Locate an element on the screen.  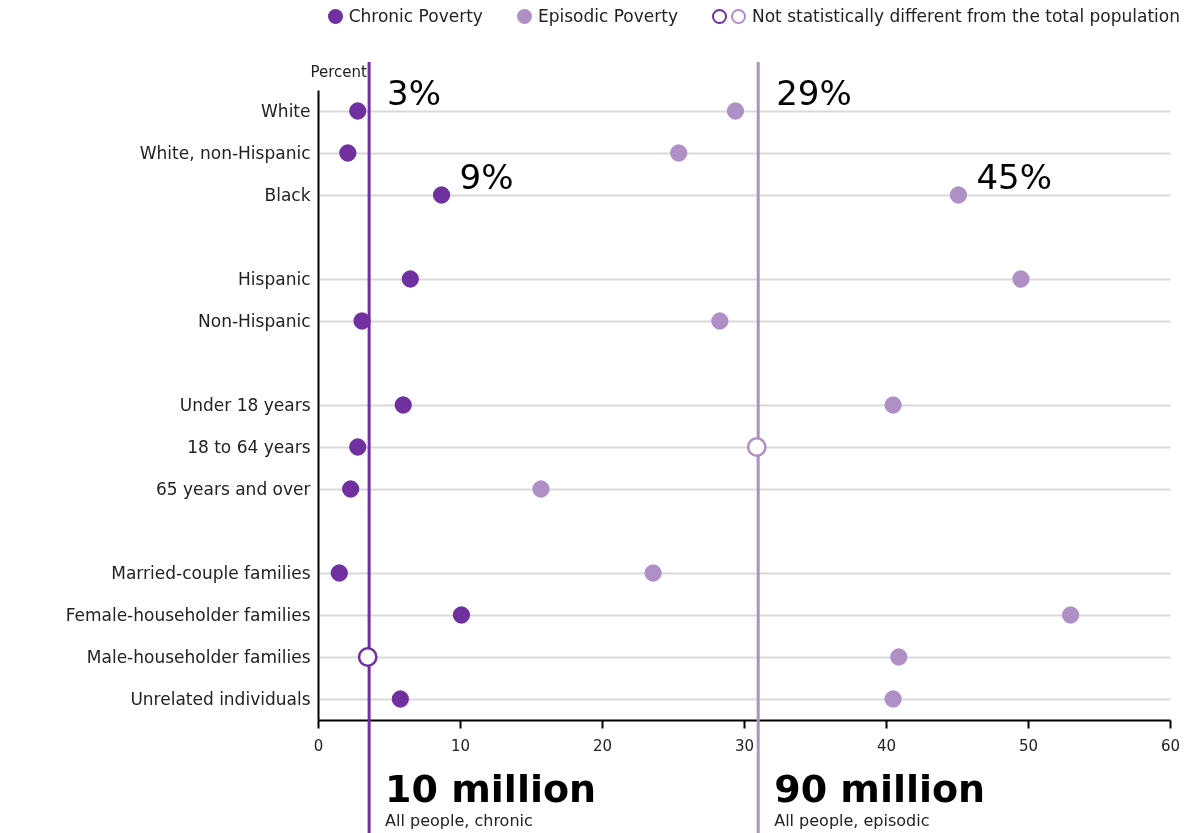
x-tick-label: 0 is located at coordinates (318, 745).